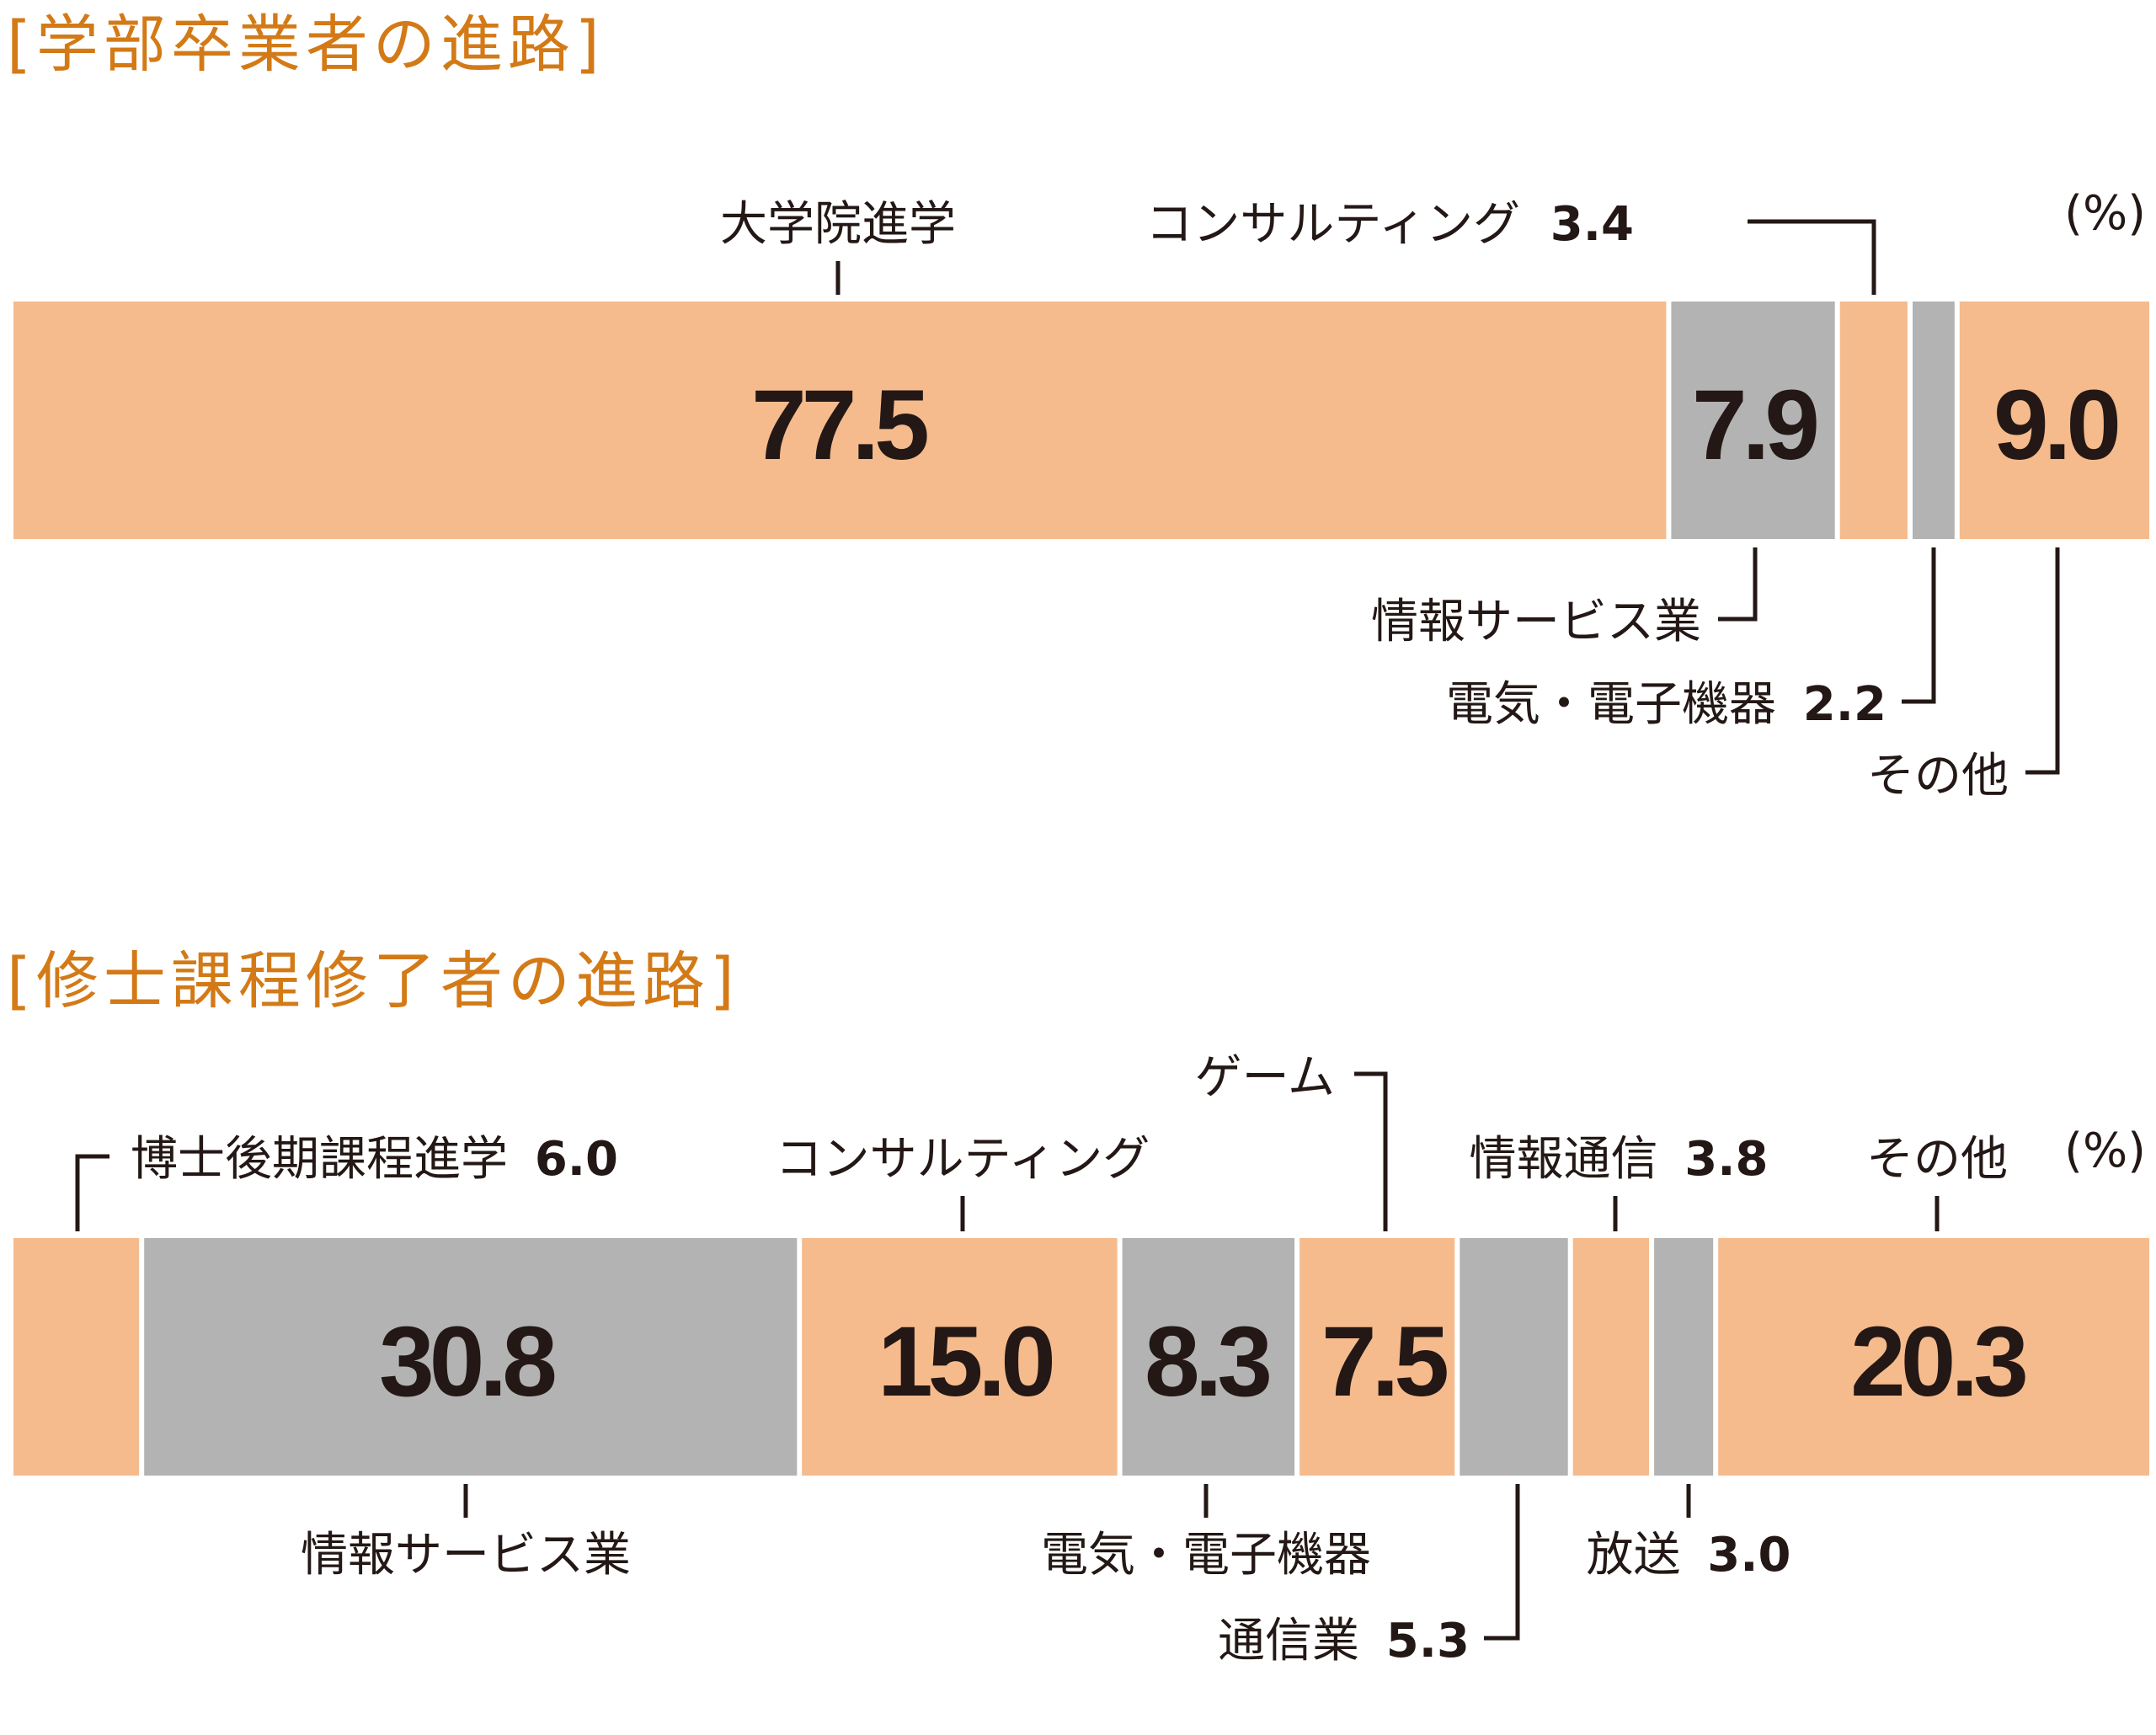  I want to click on chart2-bar-broadcast, so click(1684, 1357).